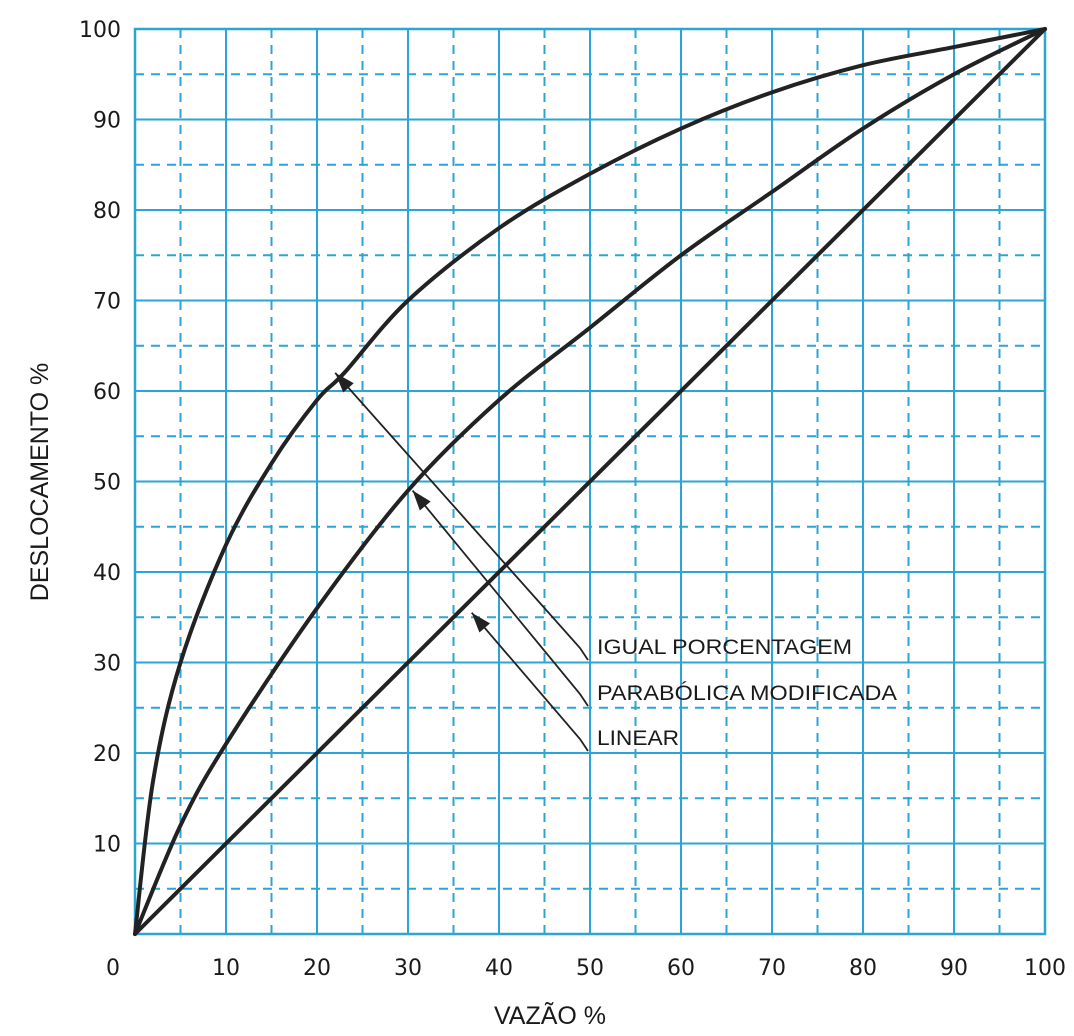 This screenshot has height=1036, width=1074. What do you see at coordinates (344, 382) in the screenshot?
I see `arrowhead-igual-porcentagem` at bounding box center [344, 382].